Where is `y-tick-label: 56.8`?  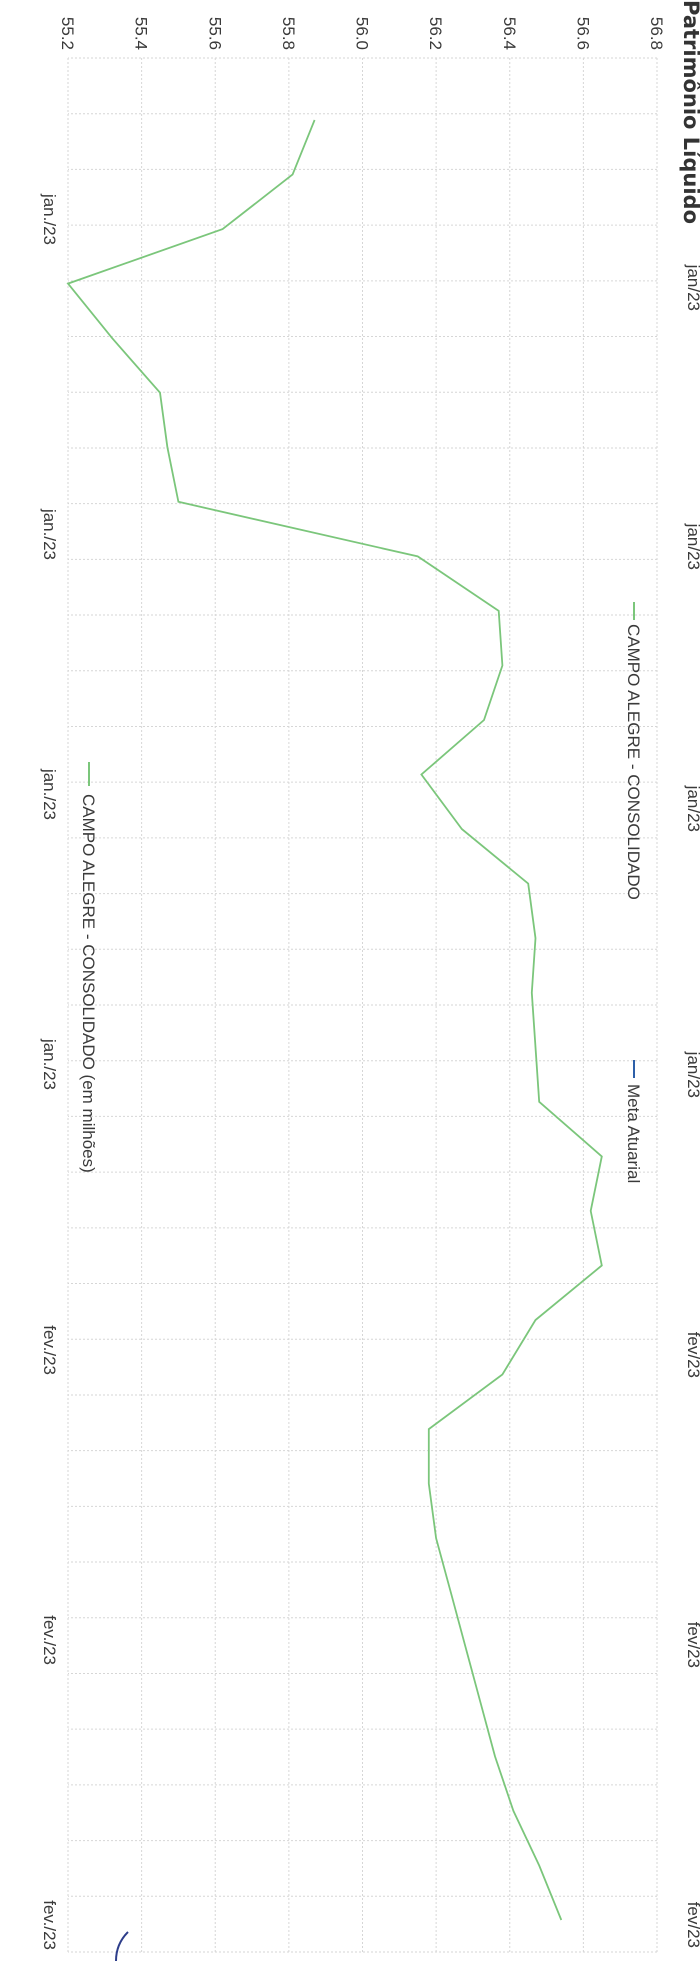 y-tick-label: 56.8 is located at coordinates (656, 33).